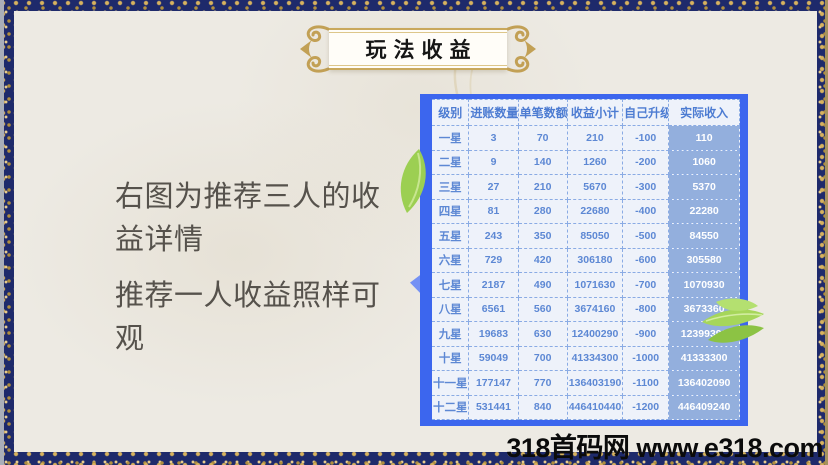 This screenshot has height=465, width=828. Describe the element at coordinates (595, 187) in the screenshot. I see `value-cell: 5670` at that location.